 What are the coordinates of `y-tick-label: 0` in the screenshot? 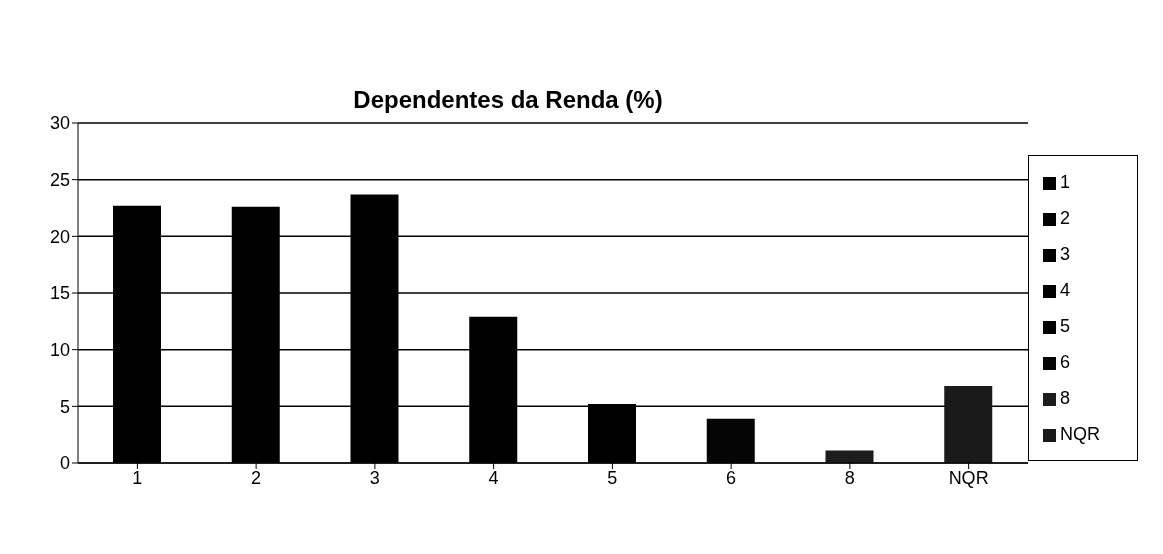 It's located at (64, 463).